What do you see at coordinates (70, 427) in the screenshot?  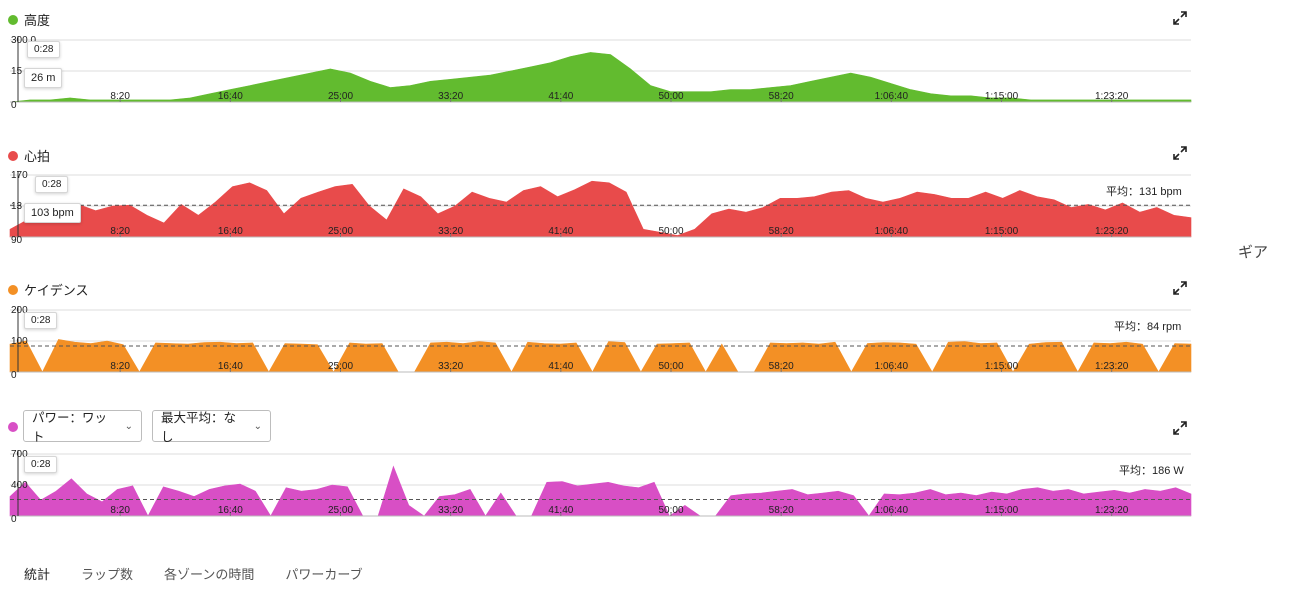 I see `power-metric-select-value: パワー：ワット` at bounding box center [70, 427].